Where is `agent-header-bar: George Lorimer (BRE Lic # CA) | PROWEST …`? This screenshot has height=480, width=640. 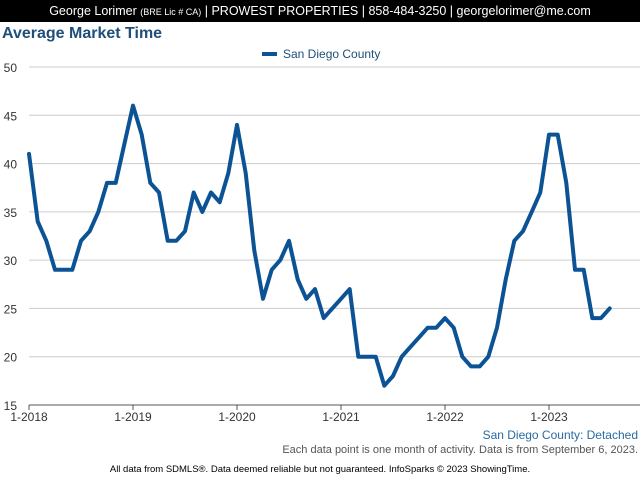
agent-header-bar: George Lorimer (BRE Lic # CA) | PROWEST … is located at coordinates (320, 11).